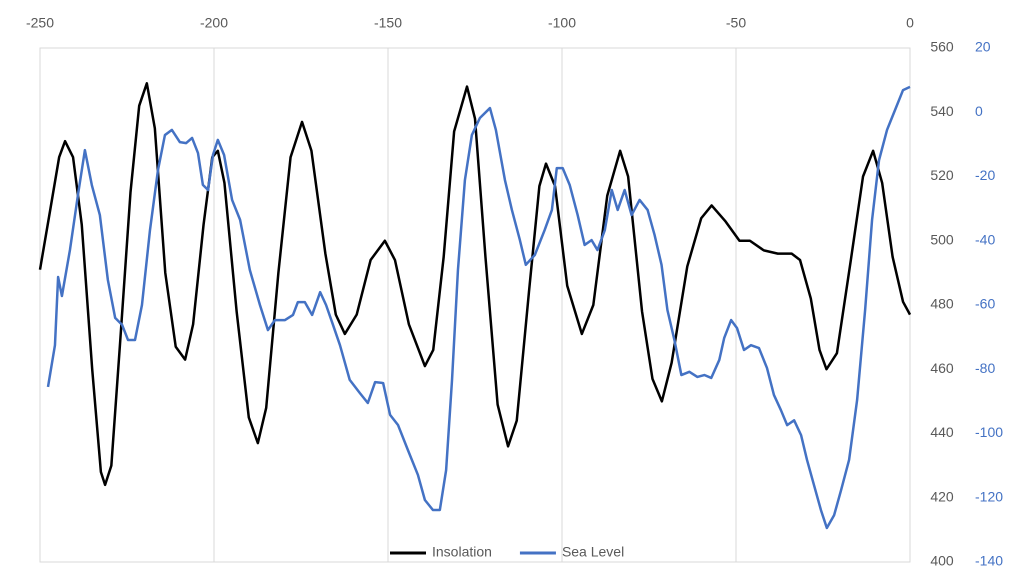 The image size is (1024, 586). Describe the element at coordinates (388, 23) in the screenshot. I see `x-tick-label: -150` at that location.